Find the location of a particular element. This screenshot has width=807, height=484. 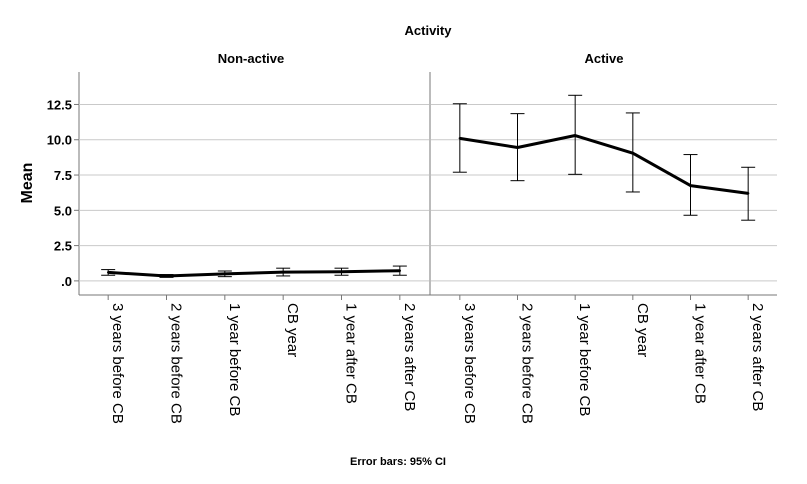

y-tick-label: .0 is located at coordinates (66, 281).